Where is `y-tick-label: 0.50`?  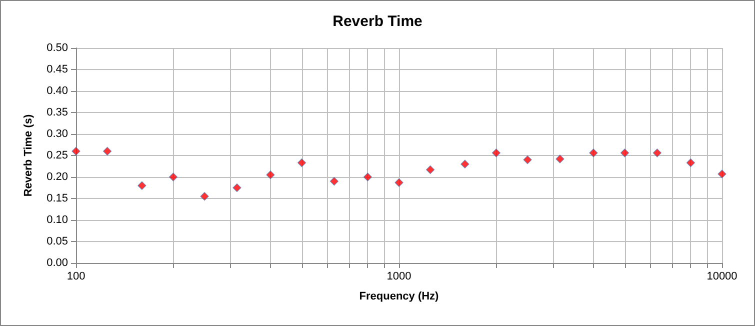 y-tick-label: 0.50 is located at coordinates (57, 48).